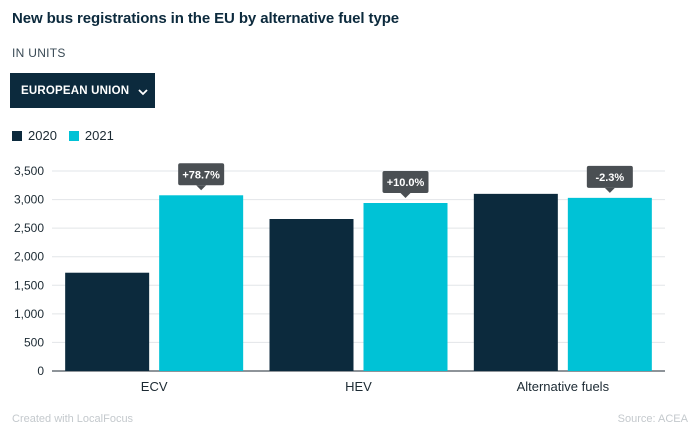 Image resolution: width=700 pixels, height=444 pixels. I want to click on change-badge-label: -2.3%, so click(609, 178).